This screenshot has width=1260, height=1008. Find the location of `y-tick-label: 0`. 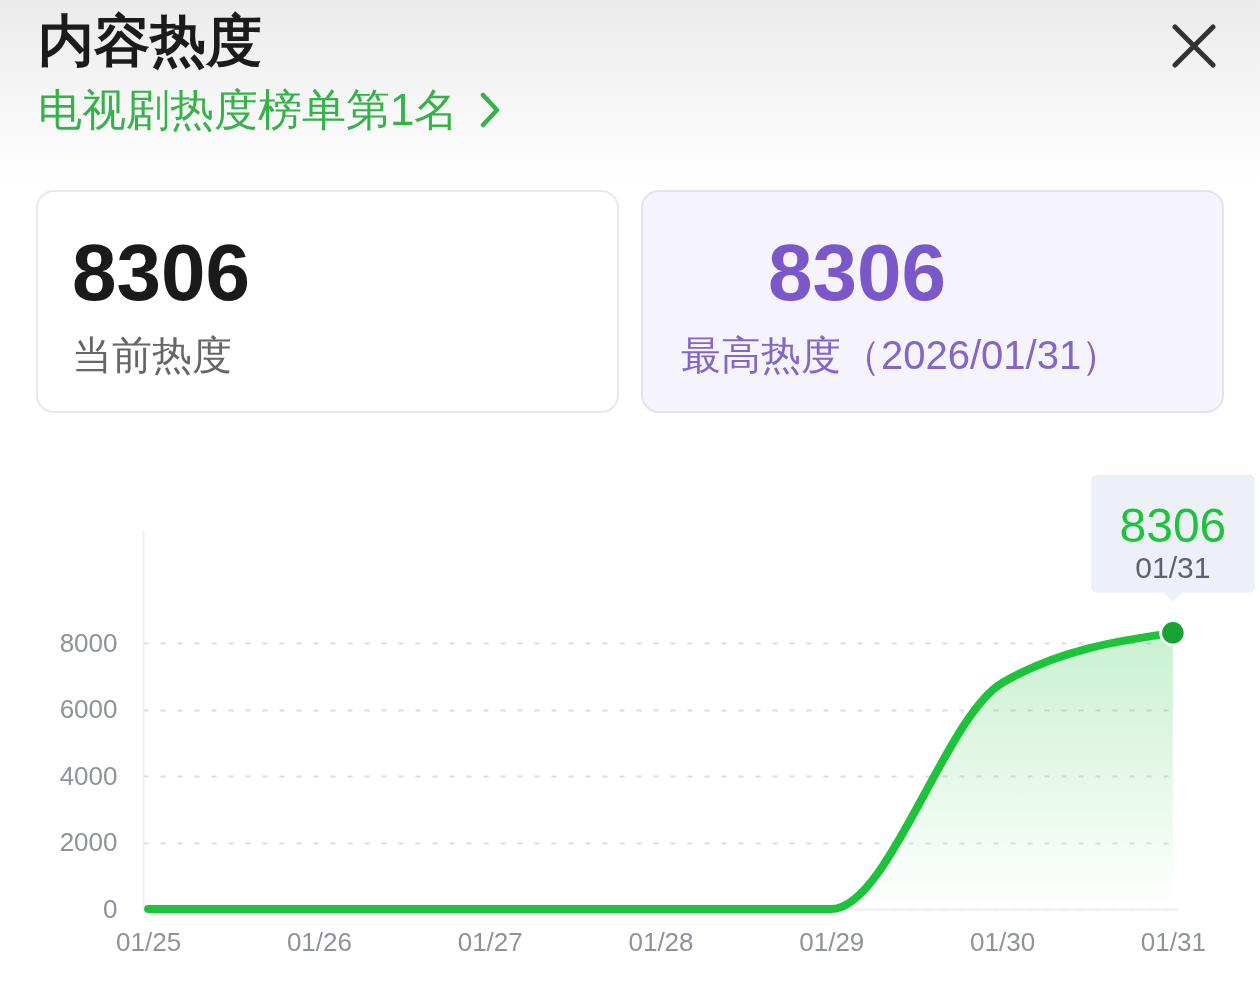

y-tick-label: 0 is located at coordinates (110, 908).